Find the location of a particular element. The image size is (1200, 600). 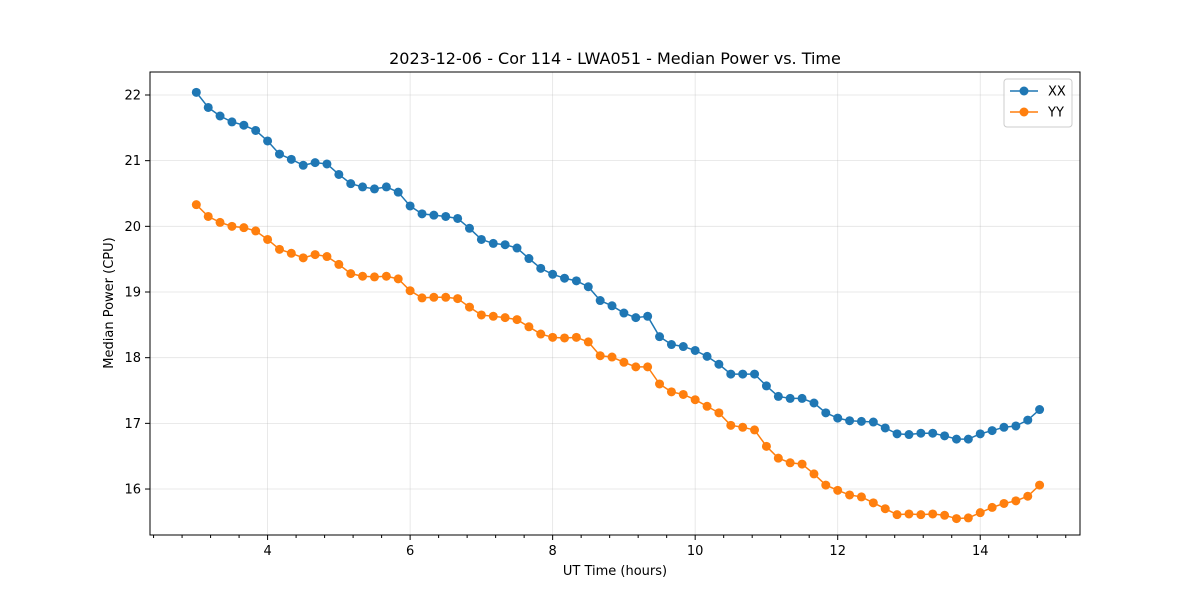

x-tick-label: 14 is located at coordinates (980, 551).